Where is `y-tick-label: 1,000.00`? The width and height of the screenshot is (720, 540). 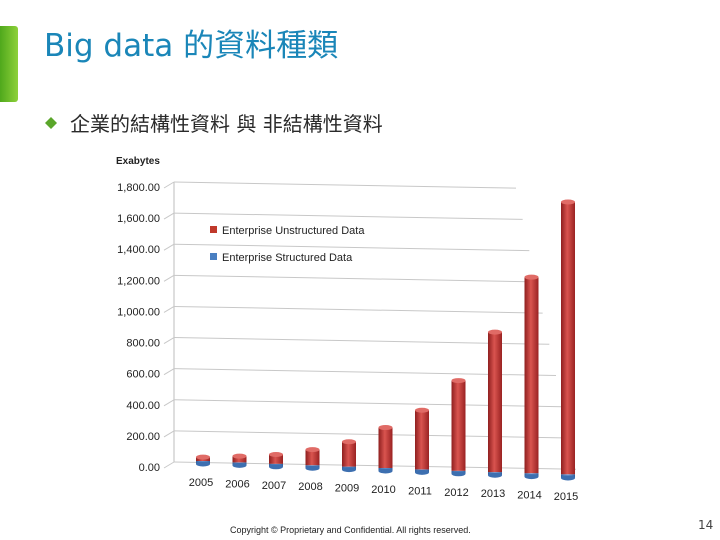 y-tick-label: 1,000.00 is located at coordinates (138, 312).